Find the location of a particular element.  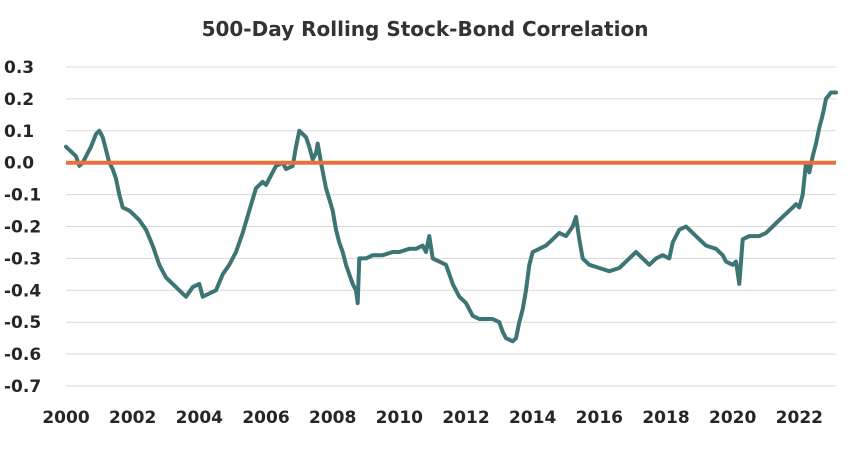

x-tick-label: 2010 is located at coordinates (399, 418).